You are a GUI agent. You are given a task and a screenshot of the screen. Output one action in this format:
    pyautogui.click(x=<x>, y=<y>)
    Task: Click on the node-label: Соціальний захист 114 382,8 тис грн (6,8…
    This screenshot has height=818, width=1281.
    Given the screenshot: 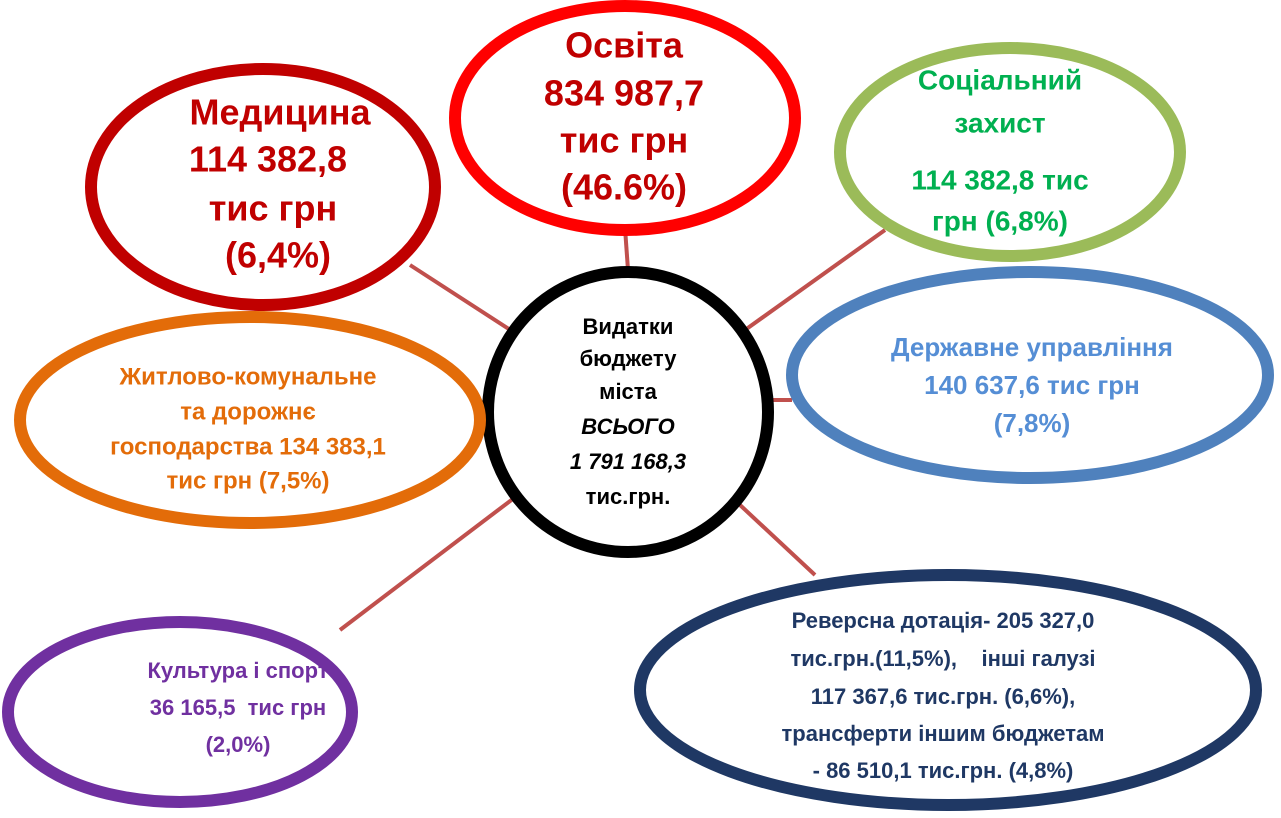 What is the action you would take?
    pyautogui.click(x=999, y=150)
    